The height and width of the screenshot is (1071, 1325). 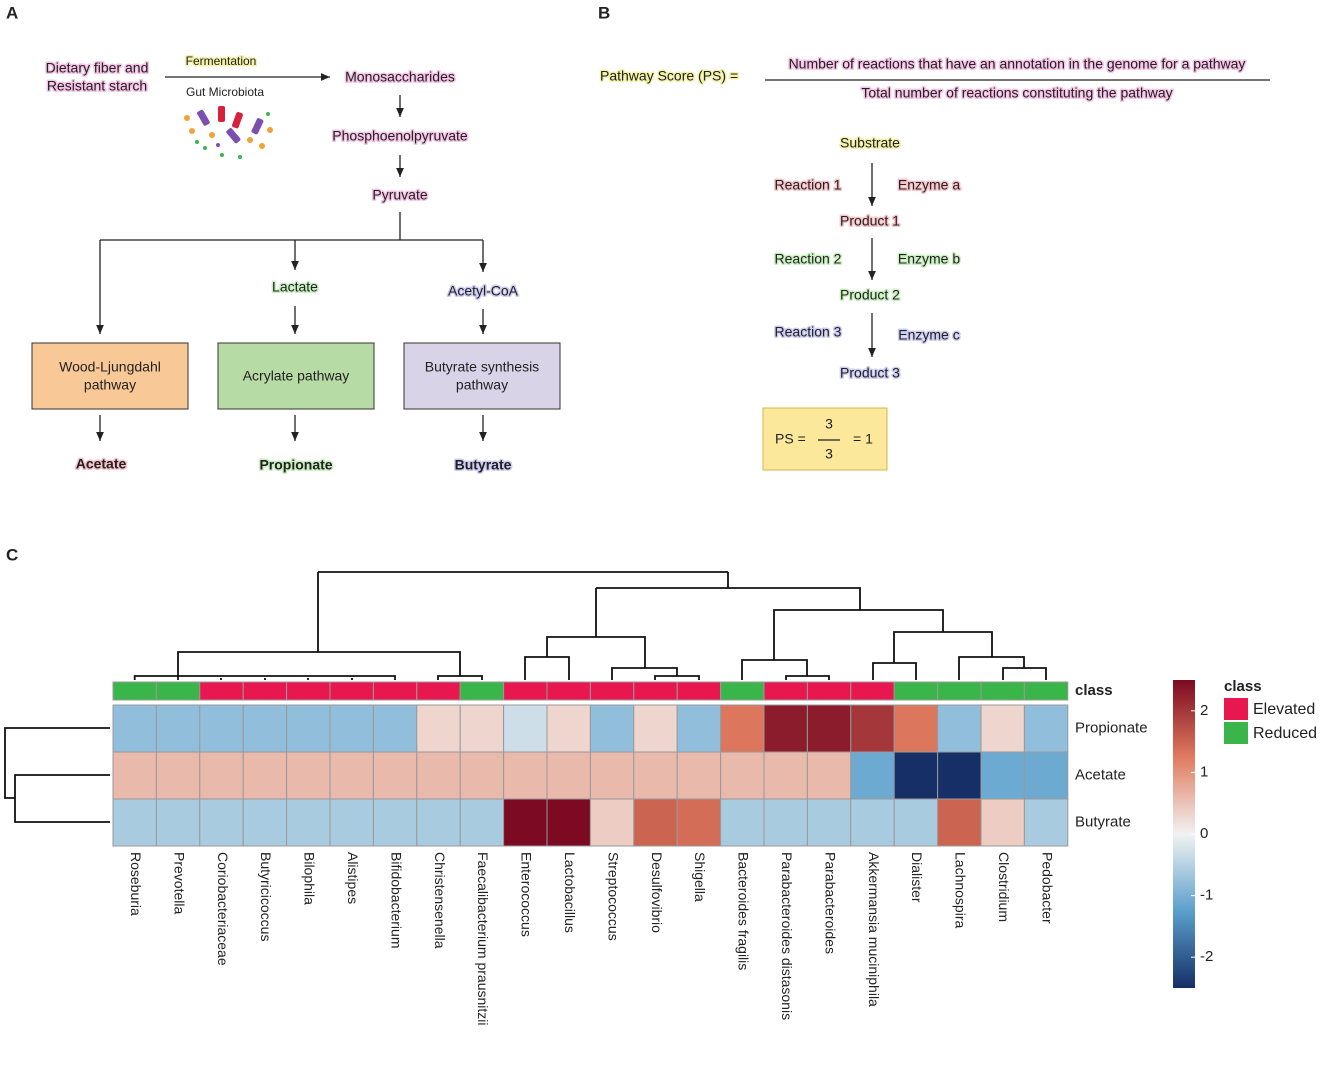 I want to click on legend-title: class, so click(x=1243, y=686).